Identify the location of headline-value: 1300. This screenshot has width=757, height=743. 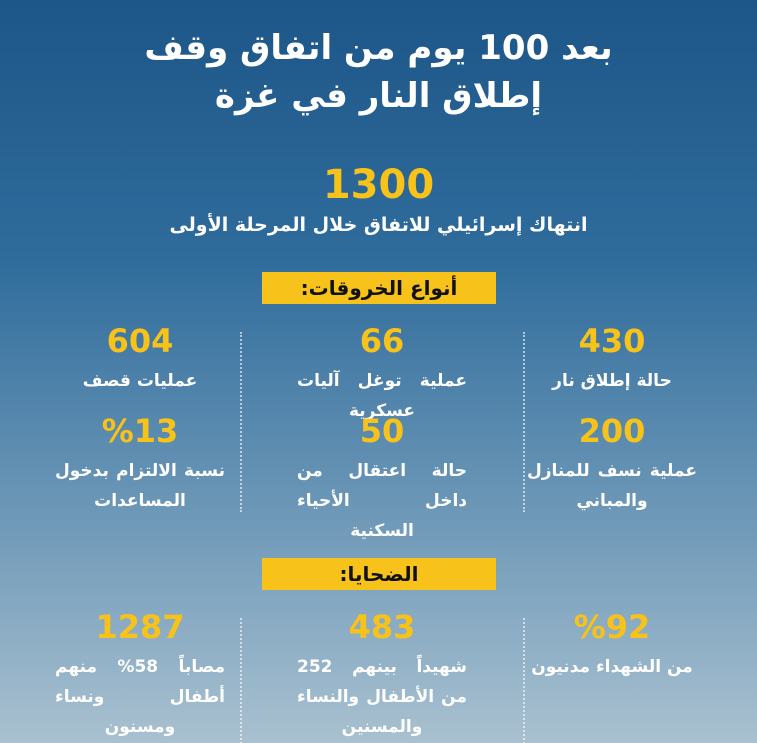
(378, 185).